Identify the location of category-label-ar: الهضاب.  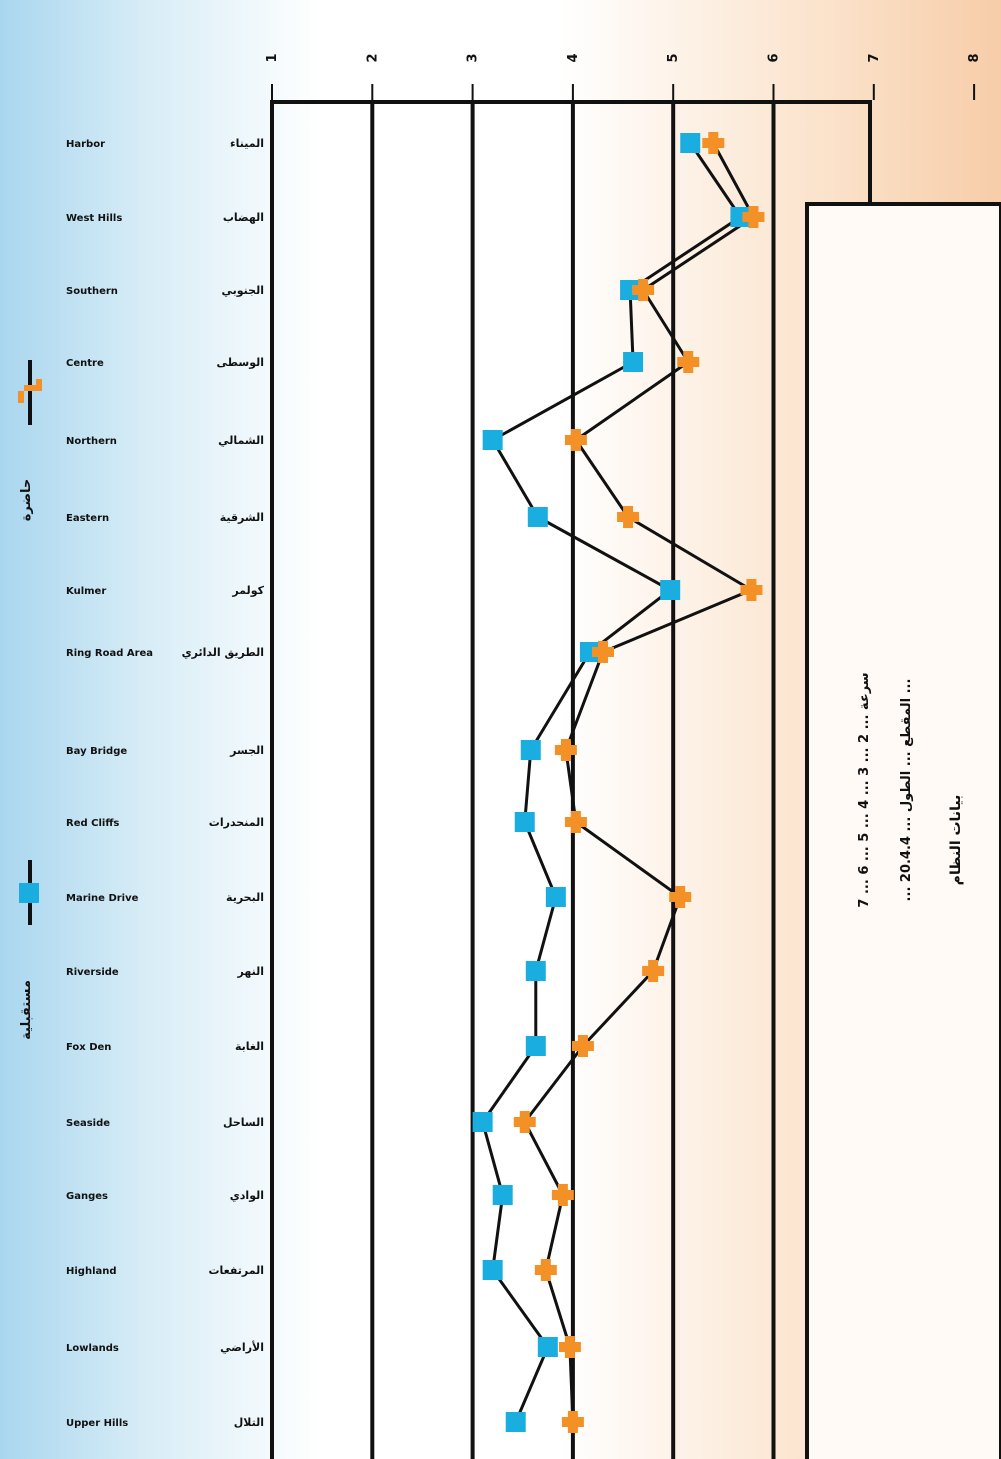
(243, 217).